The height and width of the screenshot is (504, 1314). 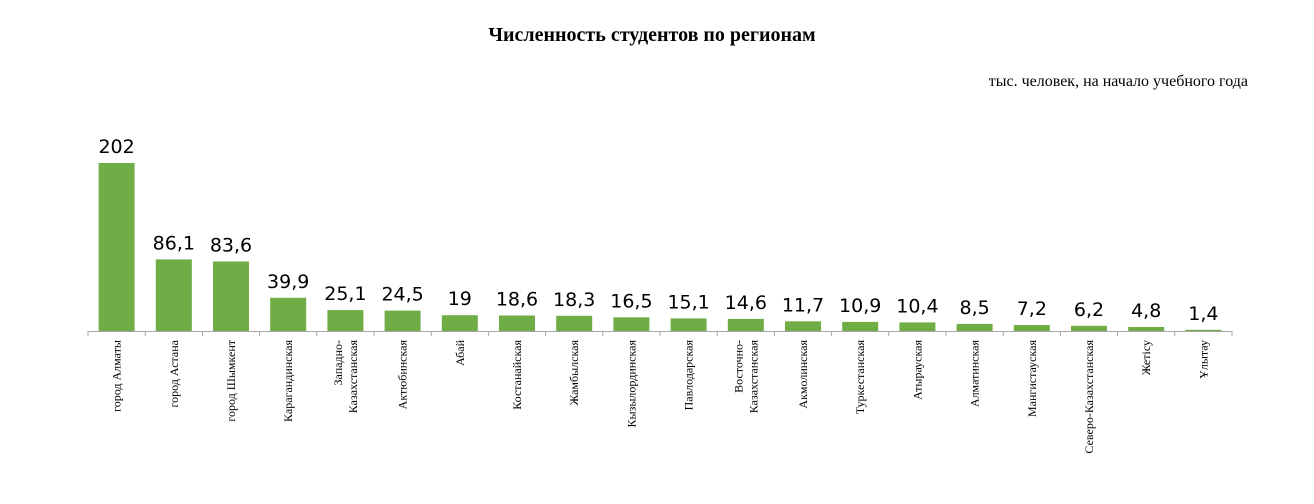 I want to click on category-label: Мангистауская, so click(x=1032, y=378).